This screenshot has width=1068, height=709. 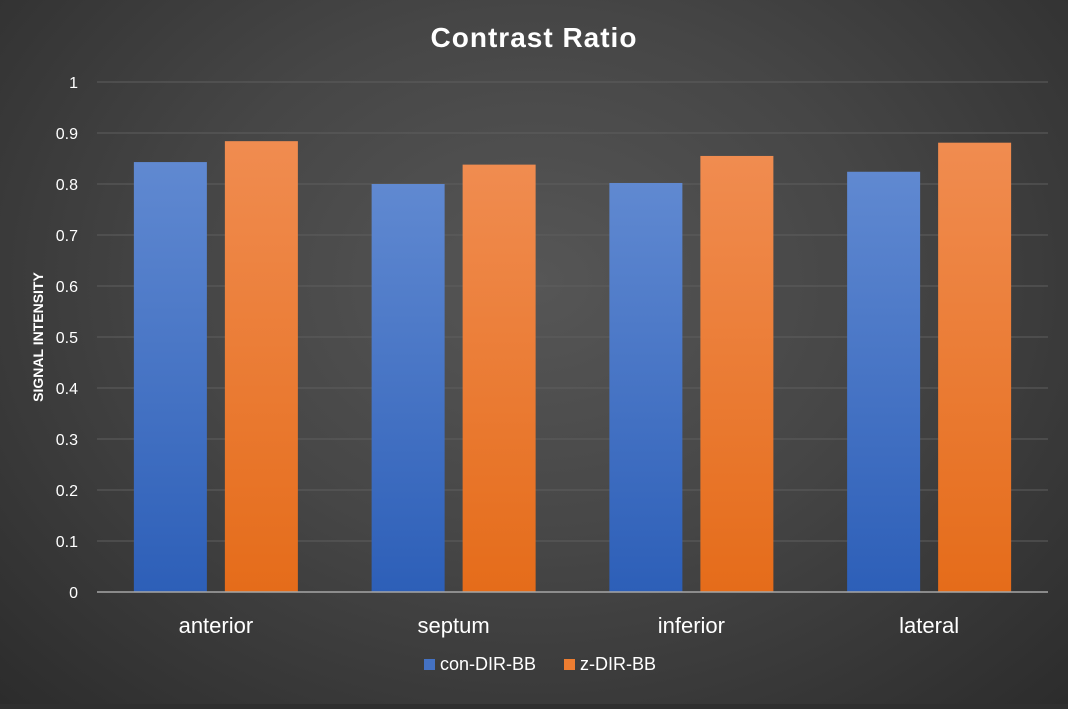 What do you see at coordinates (67, 542) in the screenshot?
I see `y-tick-label: 0.1` at bounding box center [67, 542].